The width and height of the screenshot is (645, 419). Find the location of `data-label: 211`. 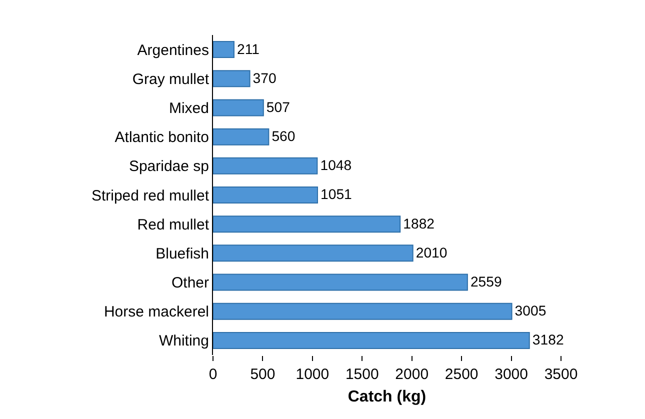

data-label: 211 is located at coordinates (248, 48).